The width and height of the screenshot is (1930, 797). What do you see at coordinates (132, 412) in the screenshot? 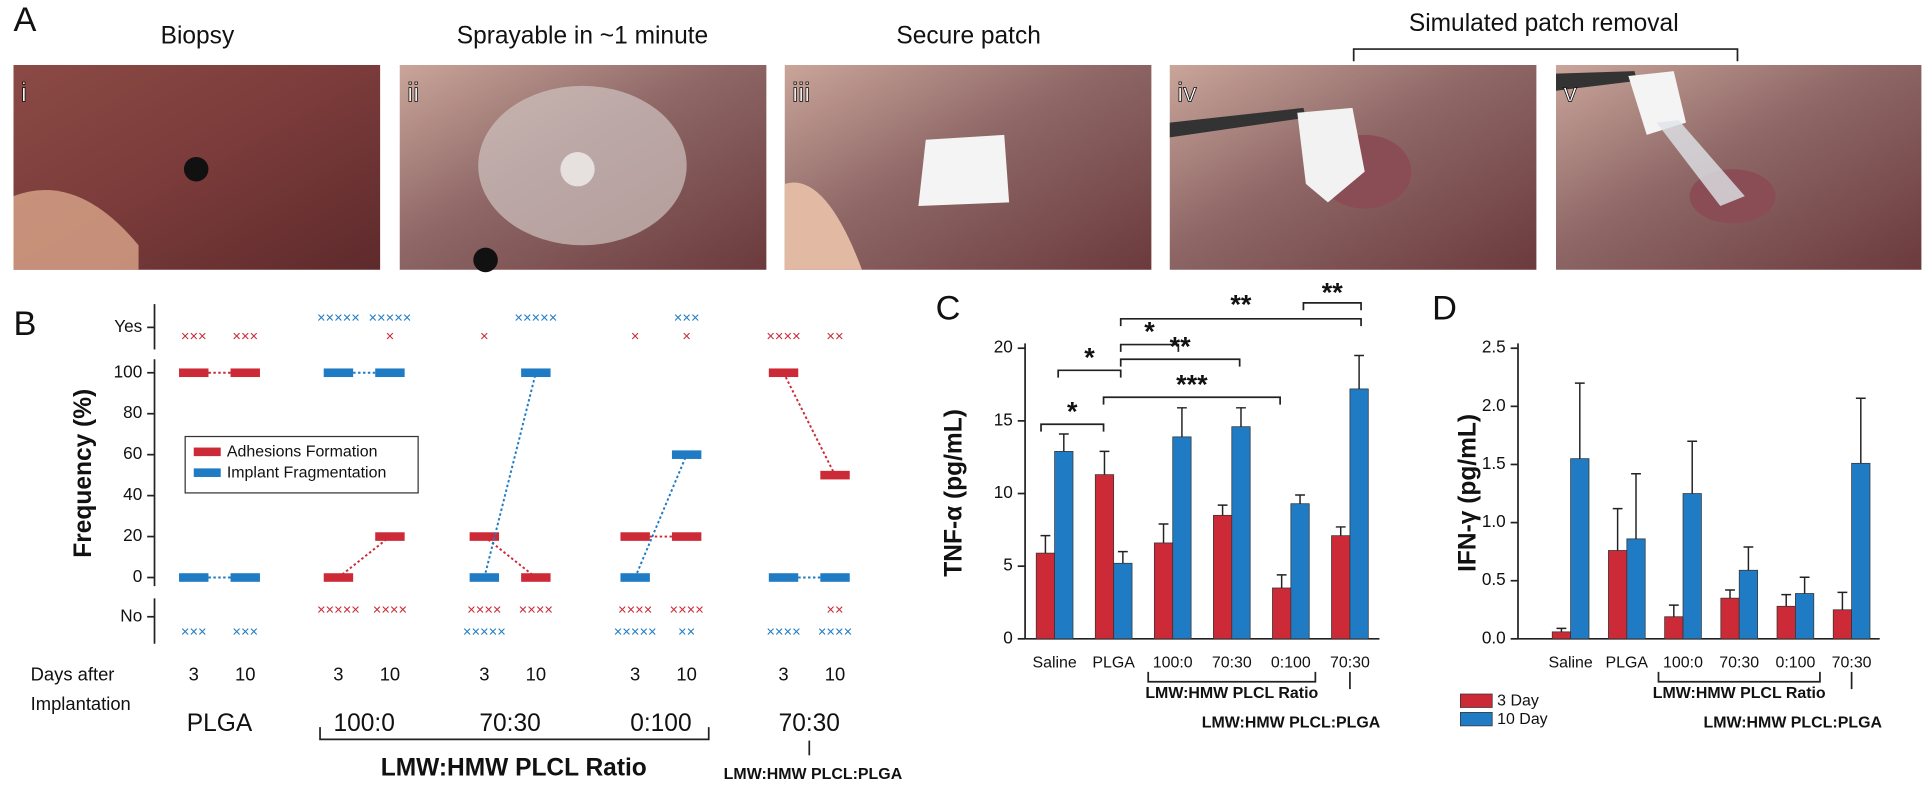
I see `y-tick-label: 80` at bounding box center [132, 412].